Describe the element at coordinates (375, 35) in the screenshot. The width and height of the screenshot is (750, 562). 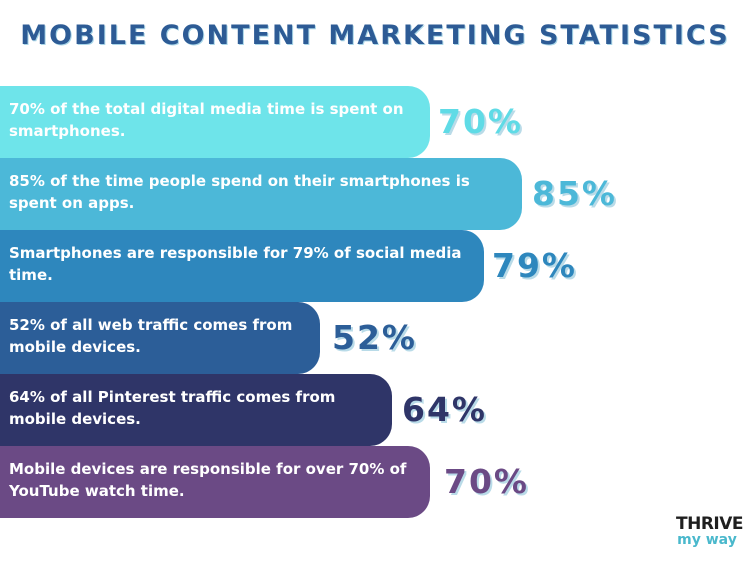
I see `page-title: MOBILE CONTENT MARKETING STATISTICS` at that location.